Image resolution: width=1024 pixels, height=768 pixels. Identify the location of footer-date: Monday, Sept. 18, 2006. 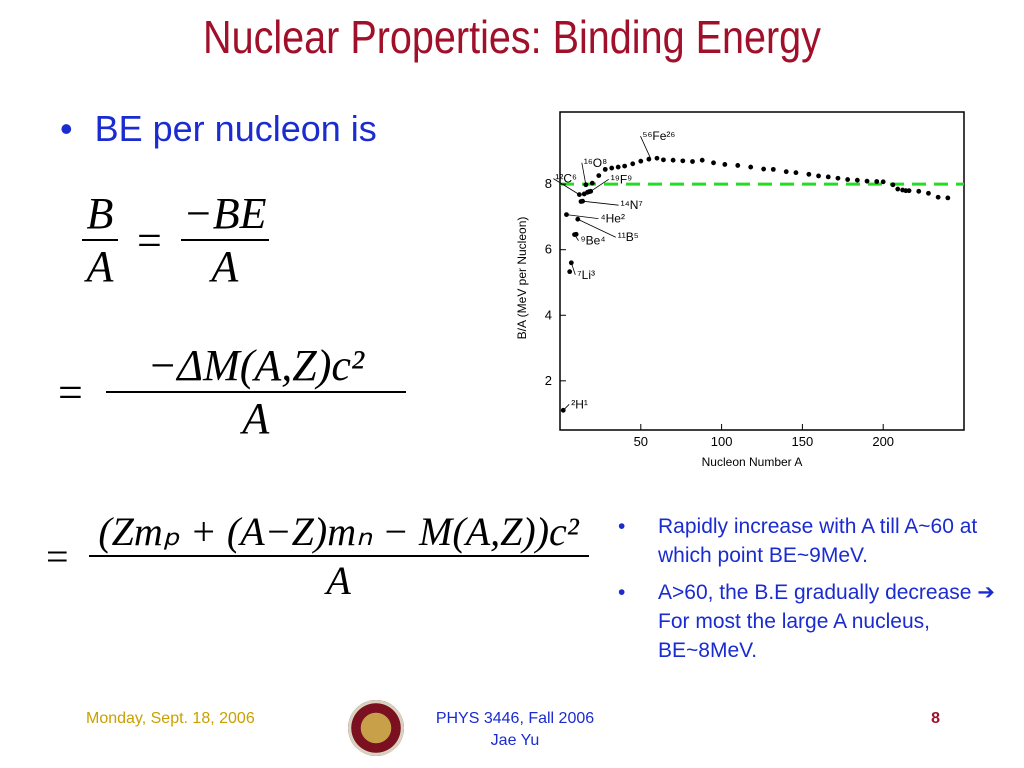
(170, 718).